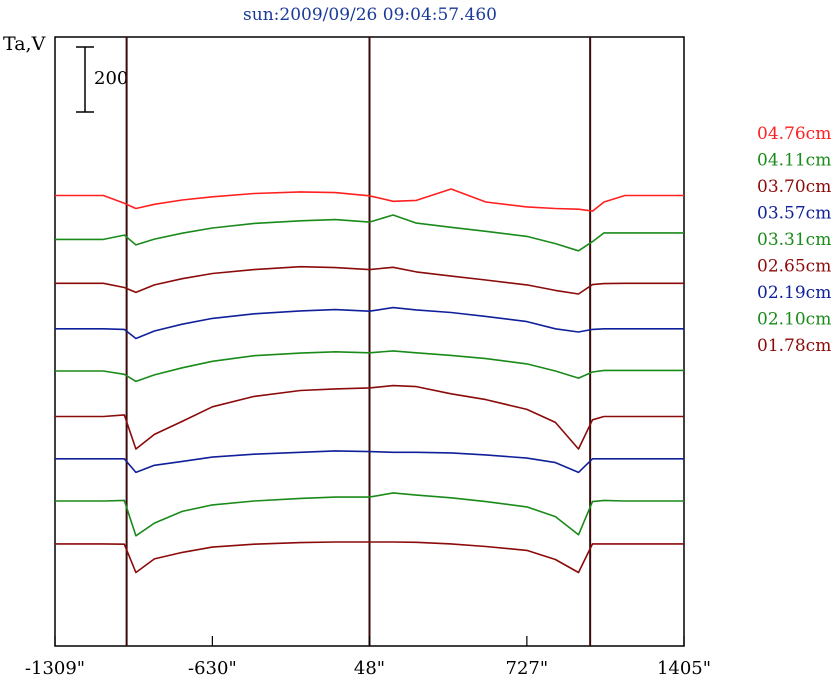 The width and height of the screenshot is (837, 682). I want to click on x-tick-label-2: 48", so click(369, 668).